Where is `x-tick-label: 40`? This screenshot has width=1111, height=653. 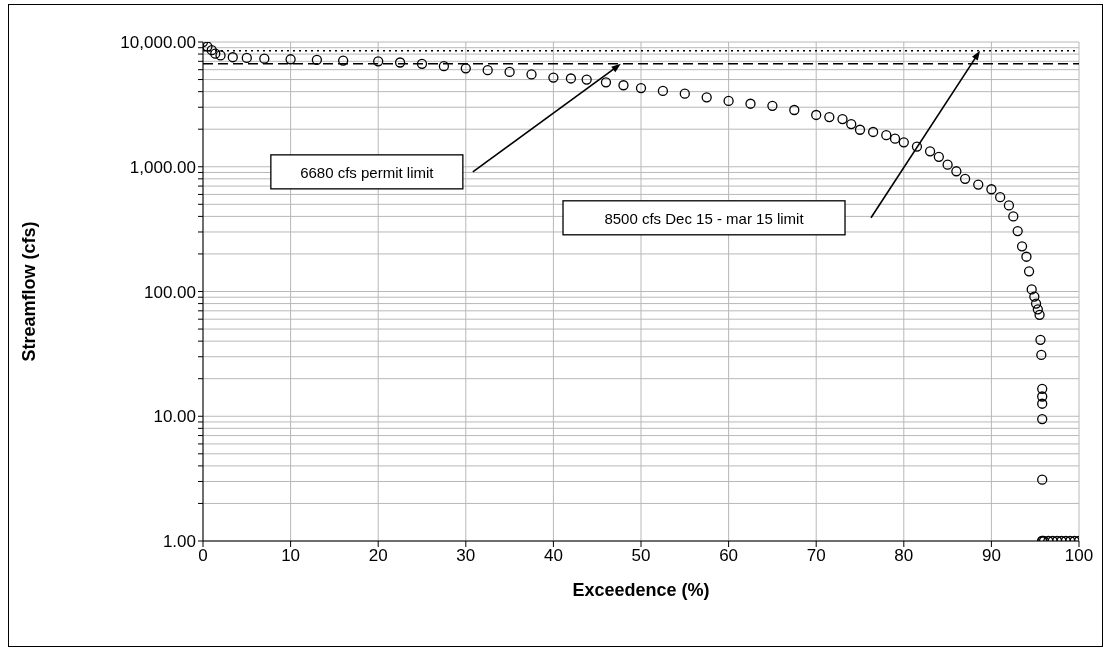 x-tick-label: 40 is located at coordinates (553, 556).